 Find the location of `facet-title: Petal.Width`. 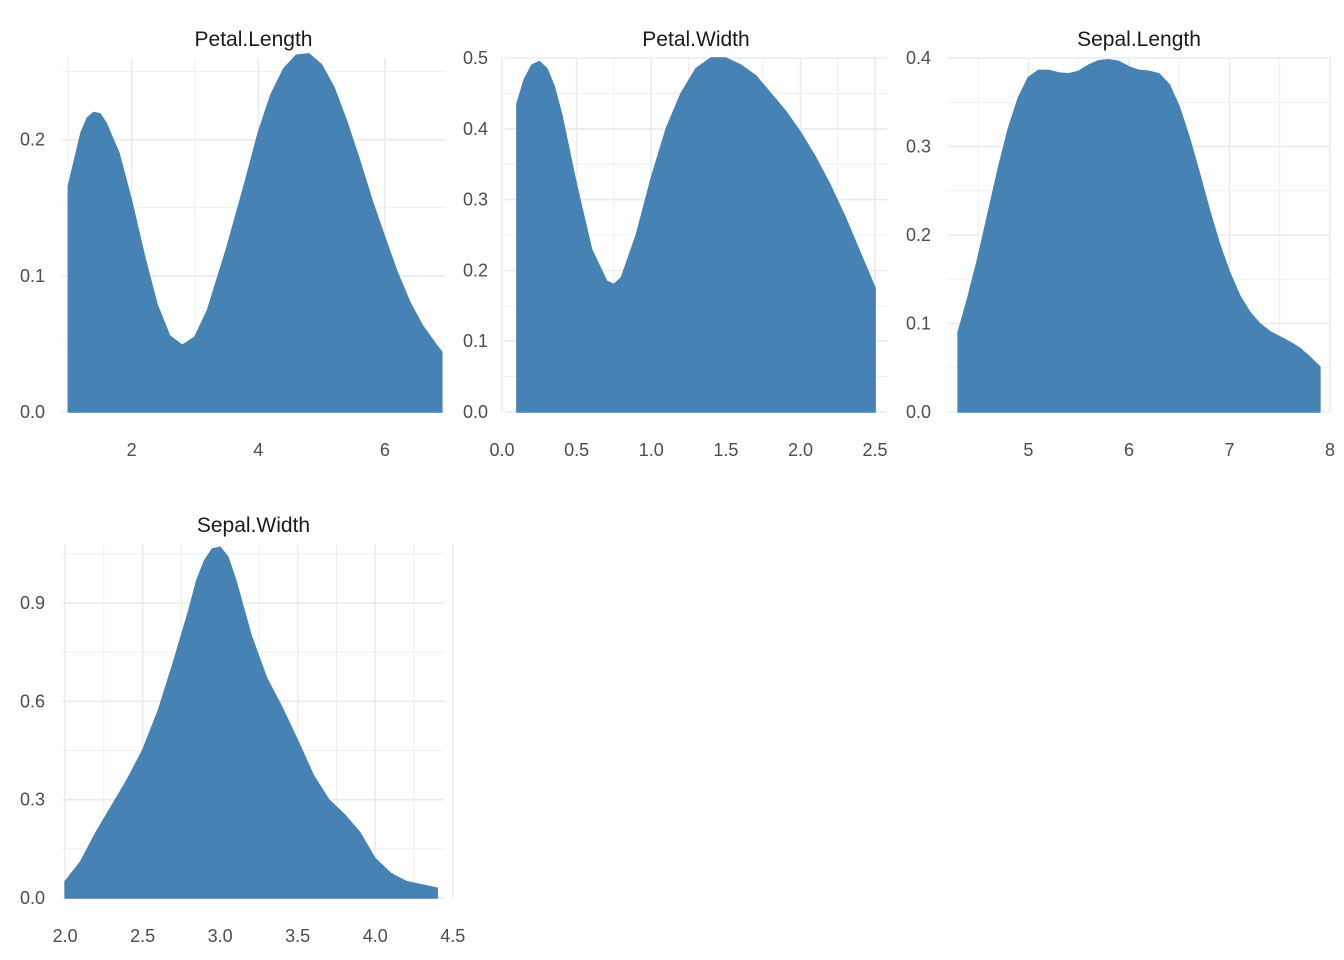

facet-title: Petal.Width is located at coordinates (695, 39).